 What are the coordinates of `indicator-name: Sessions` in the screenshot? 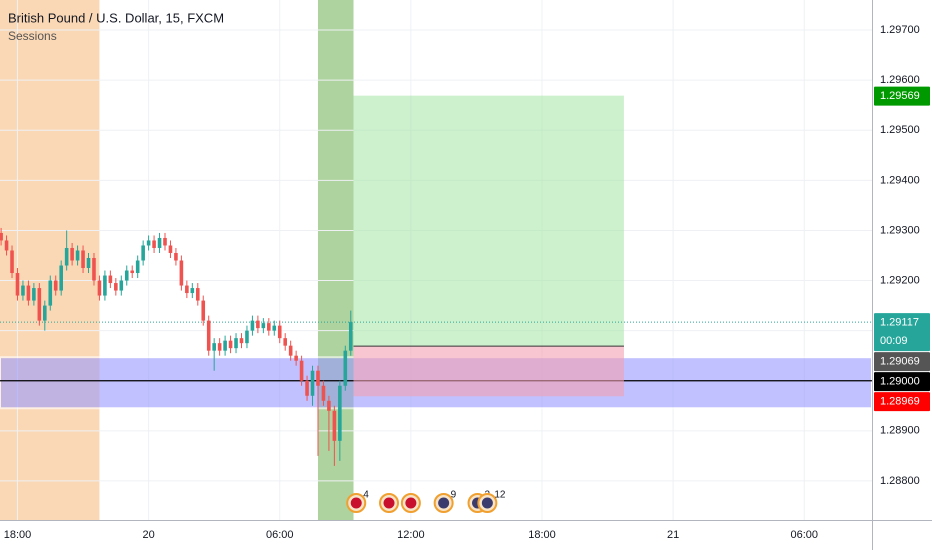 It's located at (32, 36).